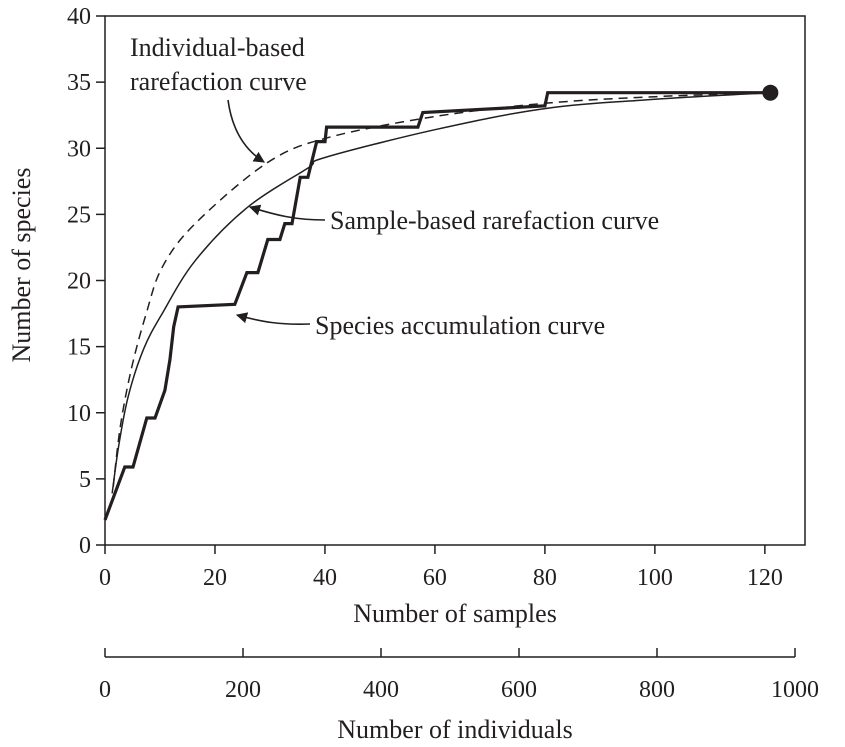 This screenshot has width=845, height=747. I want to click on annotation-arrow-accumulation, so click(273, 318).